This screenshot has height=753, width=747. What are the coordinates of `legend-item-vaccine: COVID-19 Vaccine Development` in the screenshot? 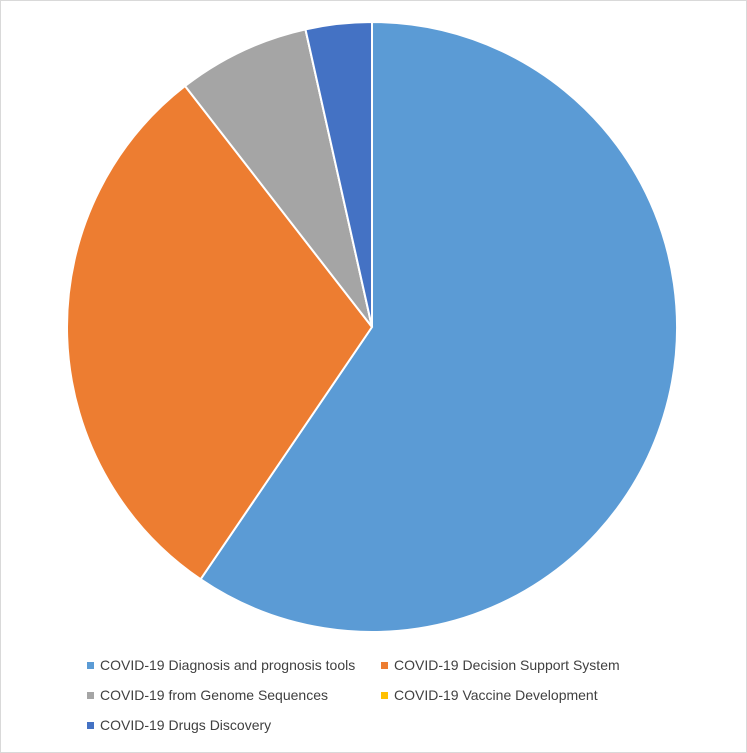 It's located at (489, 695).